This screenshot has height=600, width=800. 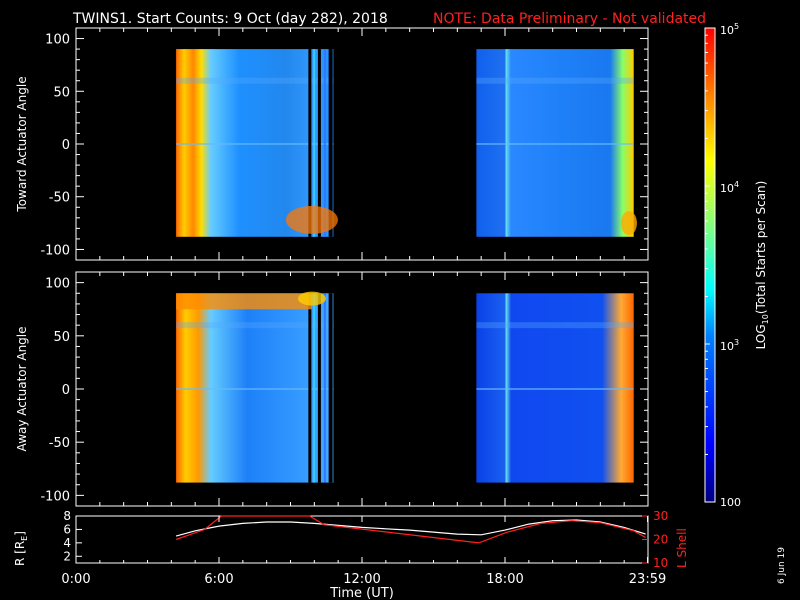 What do you see at coordinates (67, 516) in the screenshot?
I see `y-tick-label: 8` at bounding box center [67, 516].